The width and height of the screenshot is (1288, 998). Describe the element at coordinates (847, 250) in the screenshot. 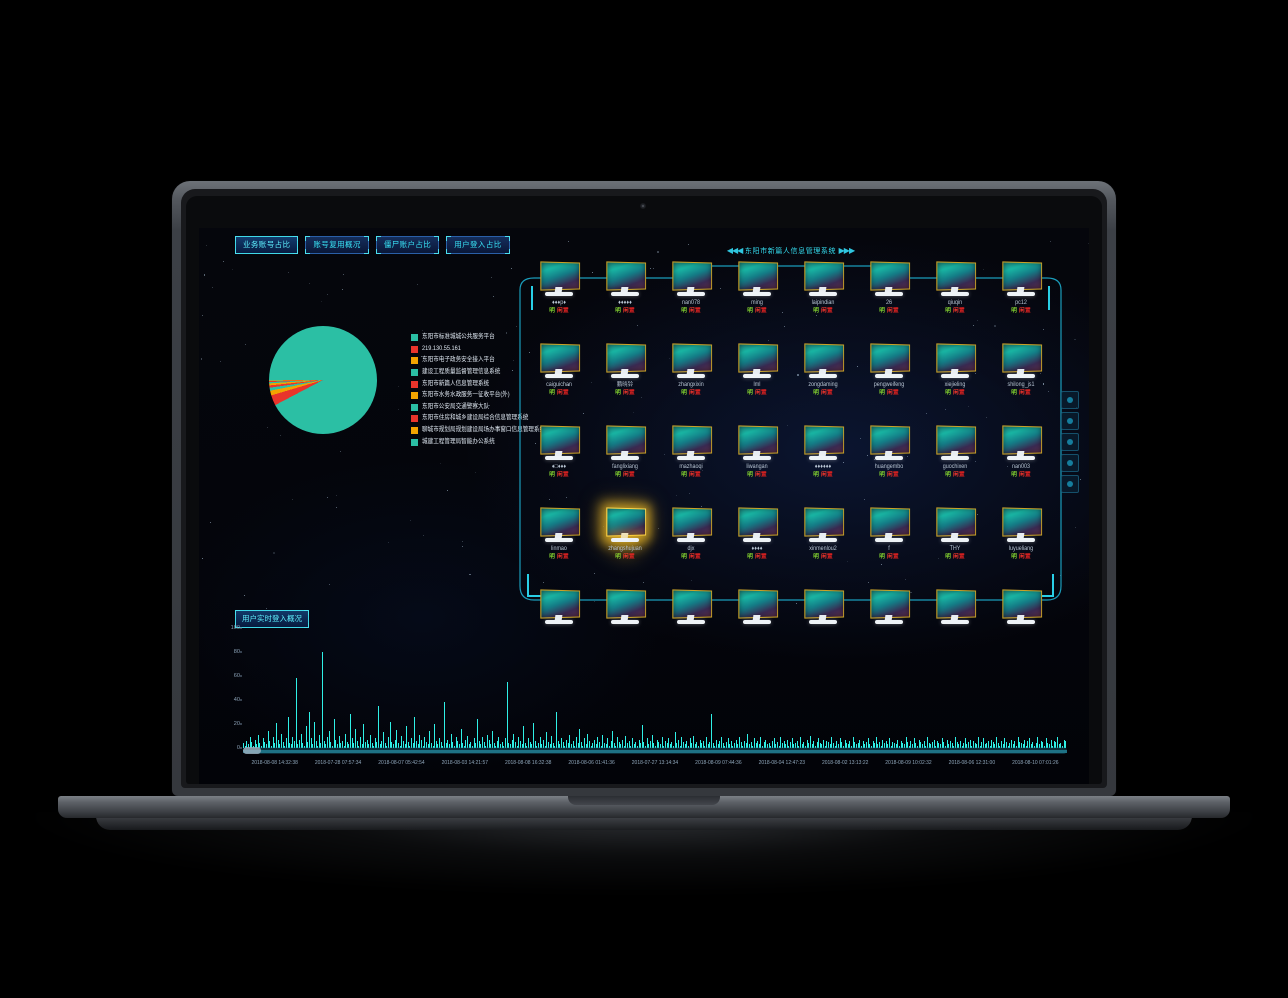

I see `next-arrow-icon: ▶▶▶` at that location.